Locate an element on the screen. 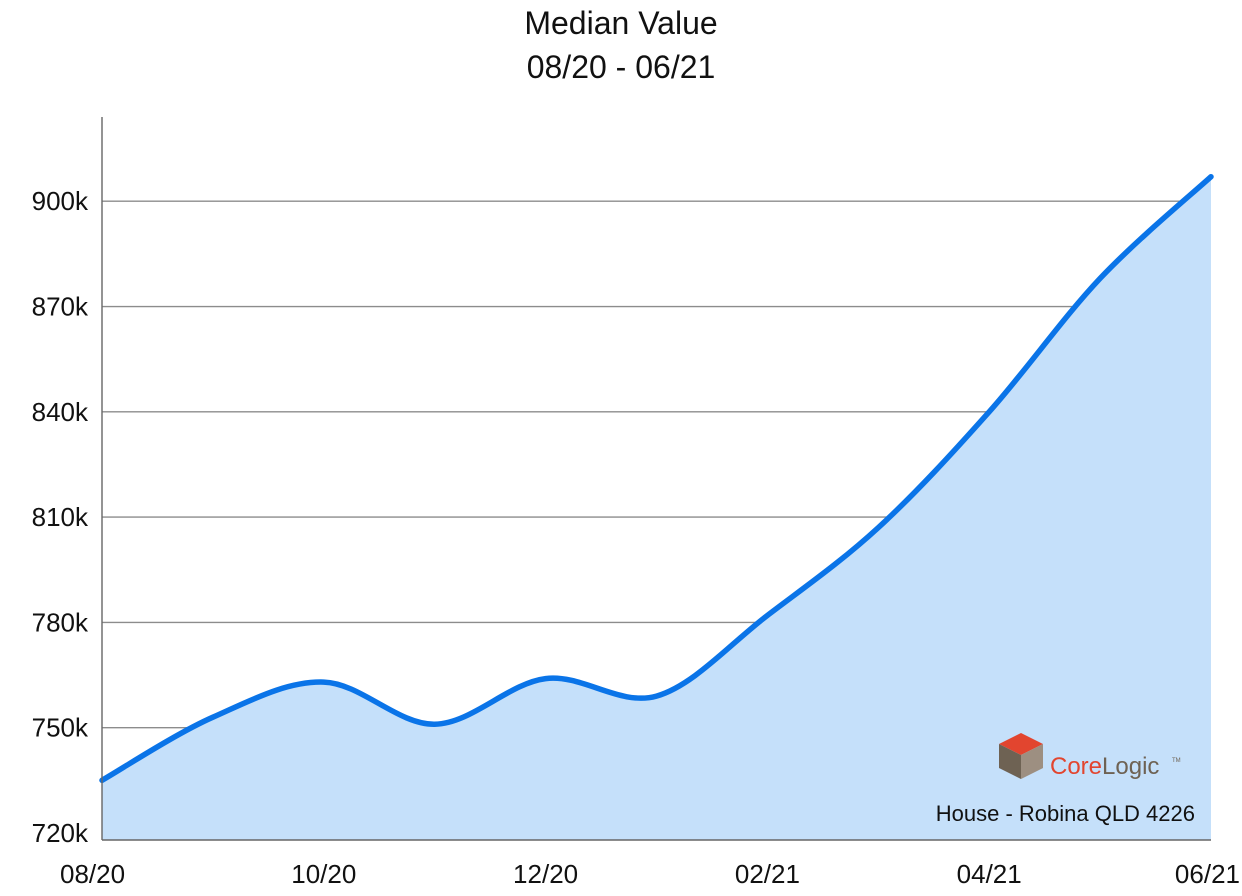 The height and width of the screenshot is (896, 1242). y-tick-label: 780k is located at coordinates (60, 622).